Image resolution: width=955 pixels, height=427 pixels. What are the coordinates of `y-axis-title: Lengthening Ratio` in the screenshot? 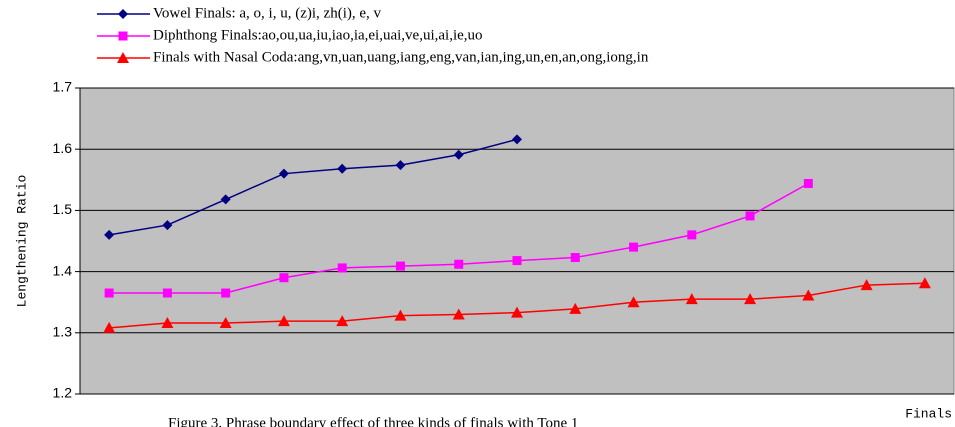 It's located at (21, 241).